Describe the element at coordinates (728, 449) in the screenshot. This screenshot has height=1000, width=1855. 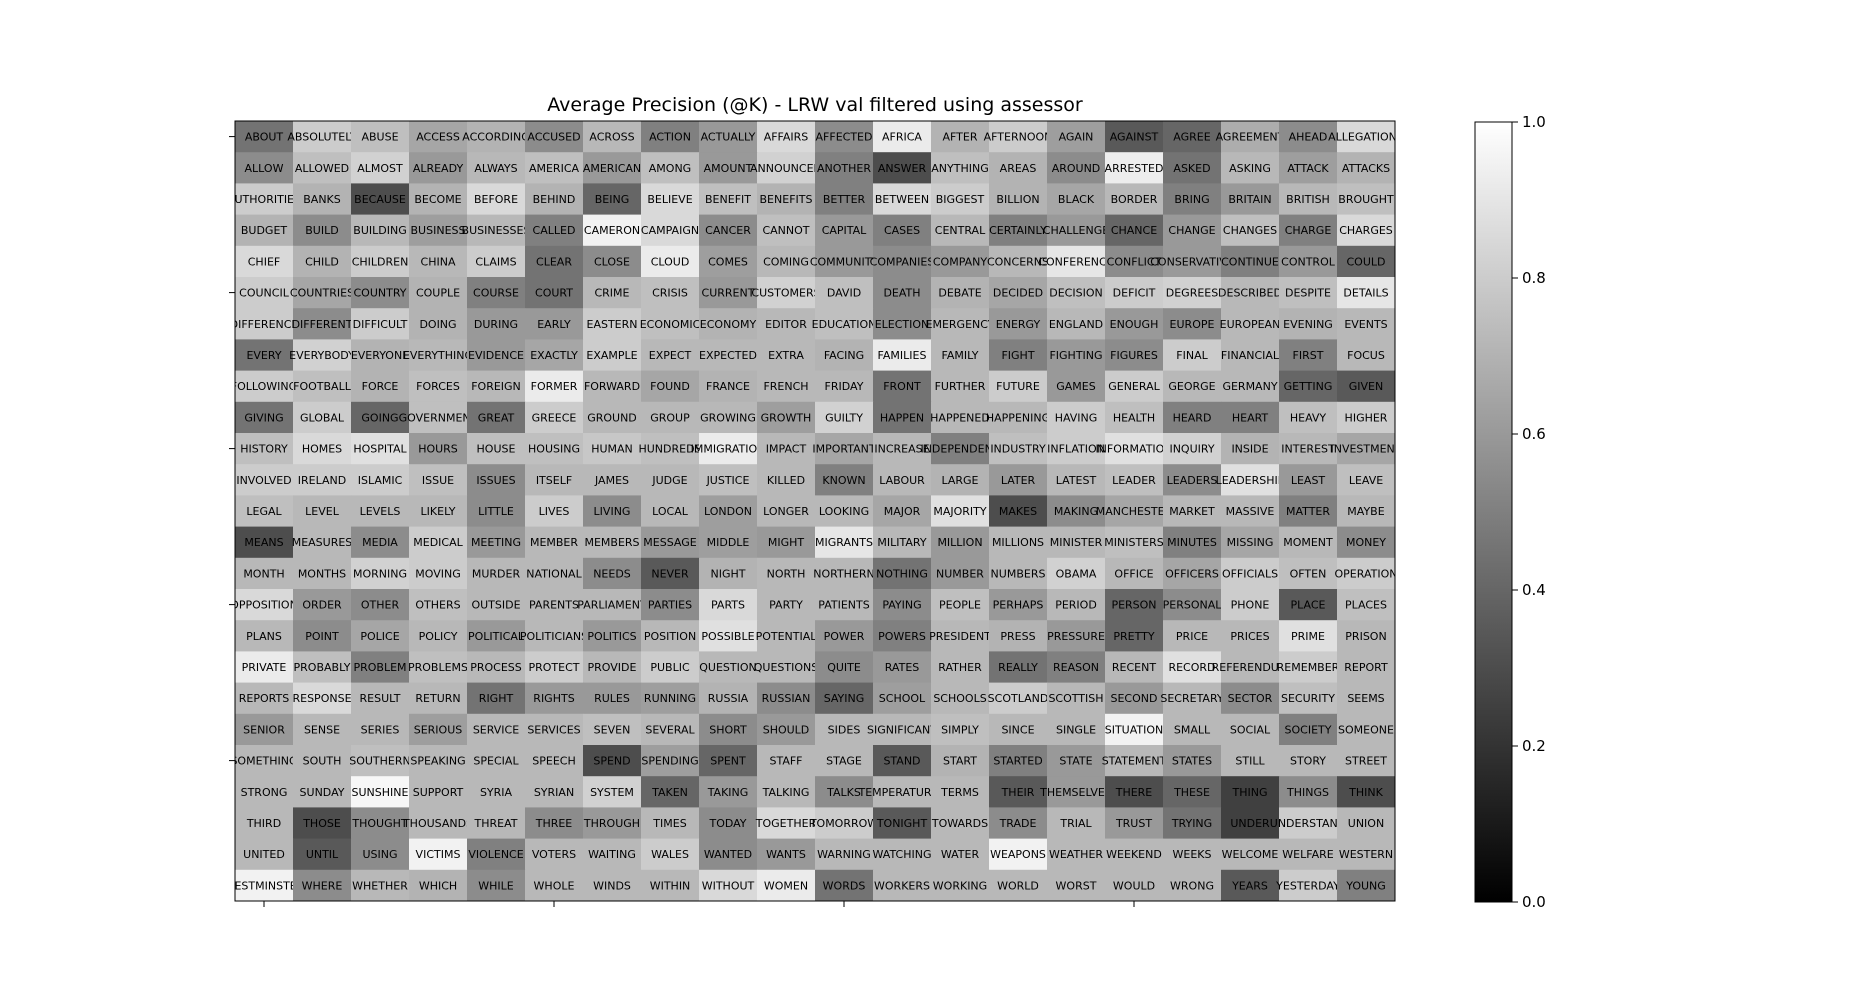
I see `cell-label: IMMIGRATION` at that location.